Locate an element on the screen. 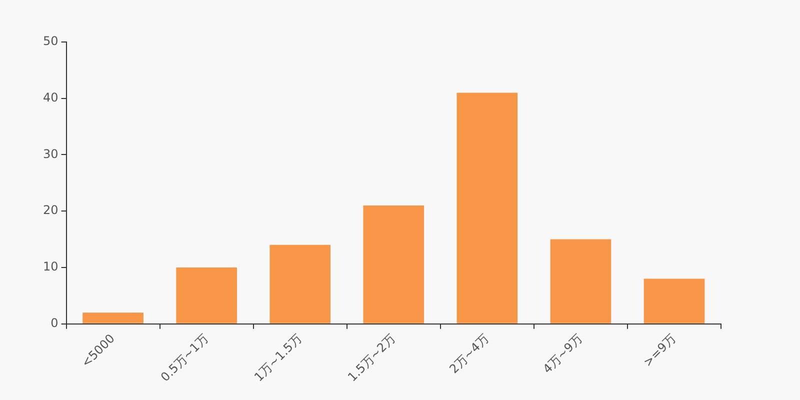 The height and width of the screenshot is (400, 800). y-tick-label: 10 is located at coordinates (50, 267).